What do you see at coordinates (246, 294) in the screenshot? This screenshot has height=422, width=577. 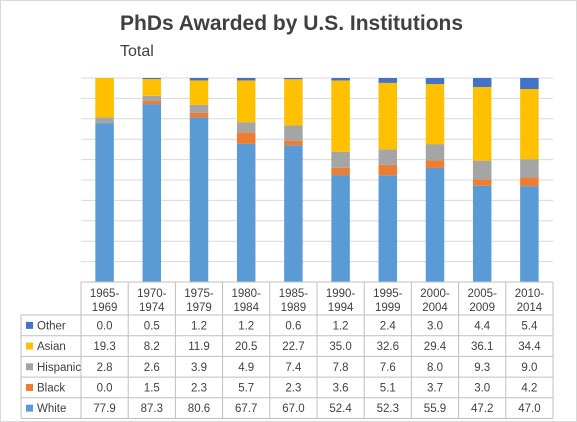 I see `category-label-line1: 1980-` at bounding box center [246, 294].